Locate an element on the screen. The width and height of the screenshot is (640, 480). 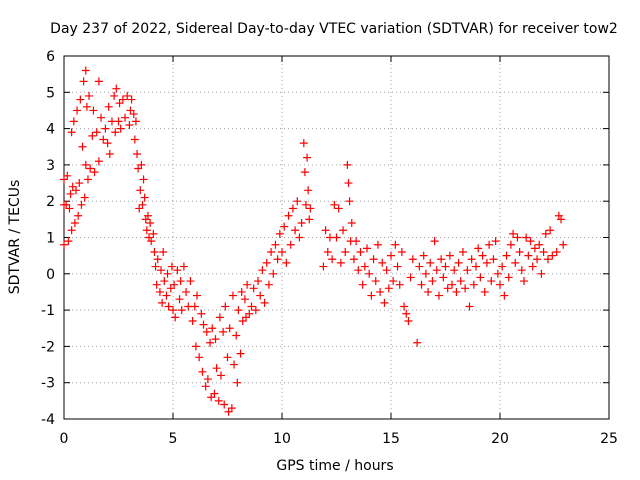
x-tick-label: 15 is located at coordinates (391, 439).